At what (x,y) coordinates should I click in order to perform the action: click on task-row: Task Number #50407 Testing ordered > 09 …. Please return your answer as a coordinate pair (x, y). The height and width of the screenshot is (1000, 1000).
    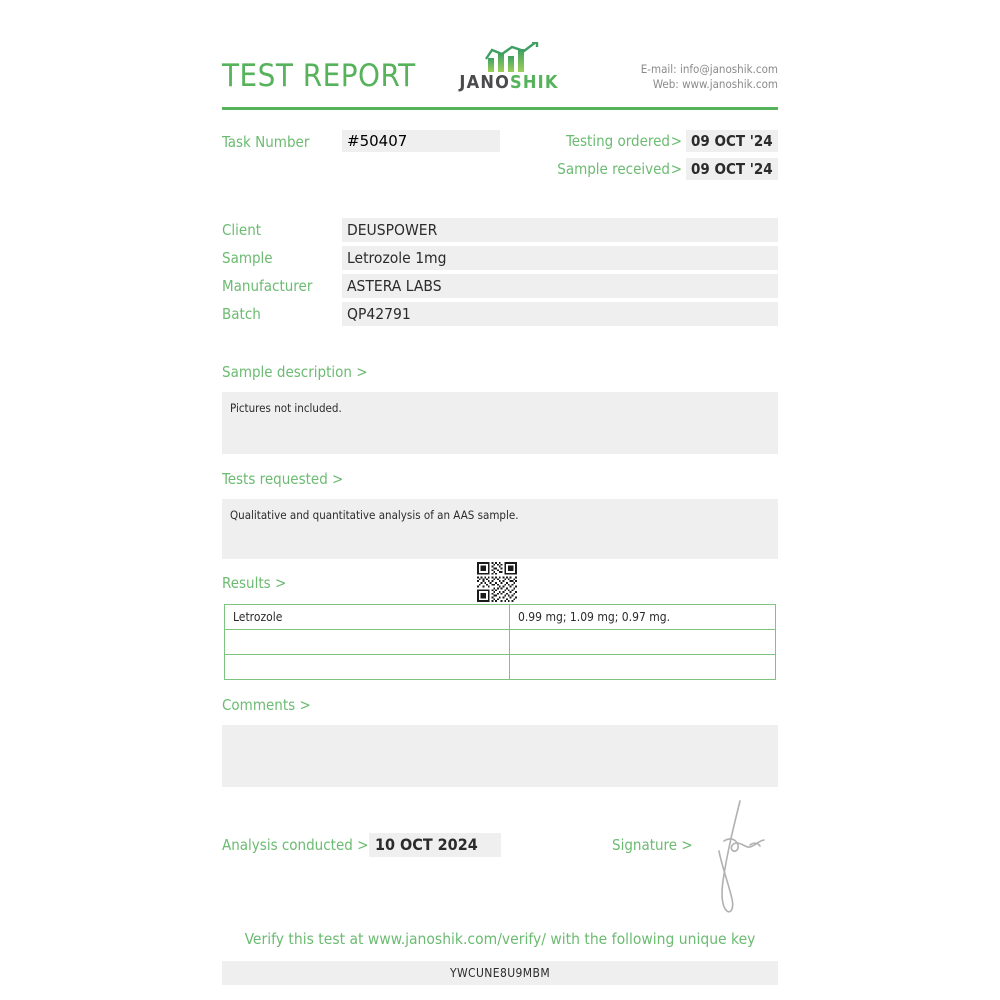
    Looking at the image, I should click on (500, 155).